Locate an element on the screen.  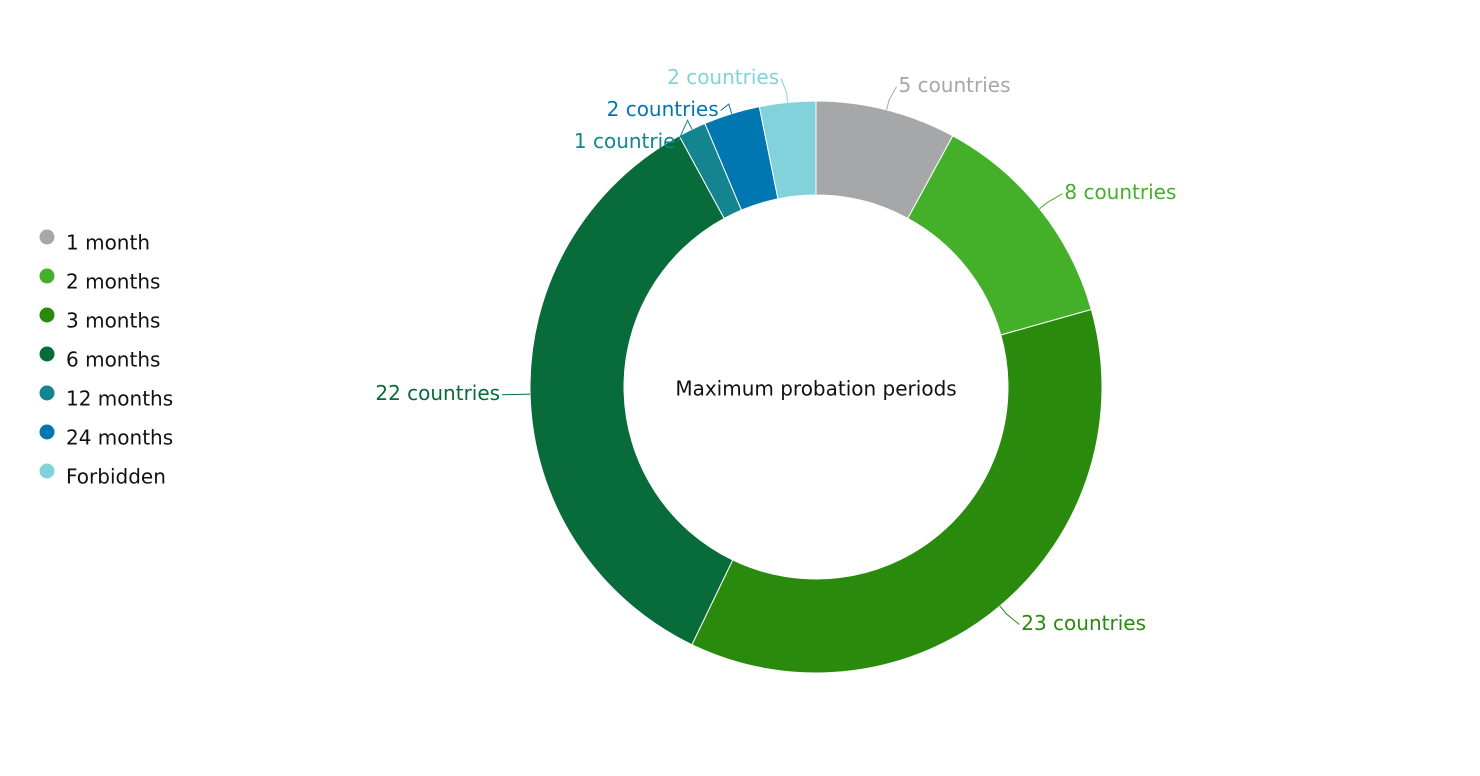
legend-label: 12 months is located at coordinates (119, 399).